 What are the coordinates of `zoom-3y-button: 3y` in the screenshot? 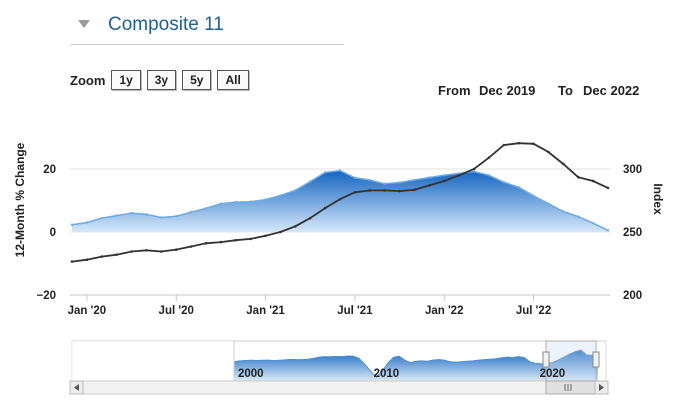 It's located at (161, 80).